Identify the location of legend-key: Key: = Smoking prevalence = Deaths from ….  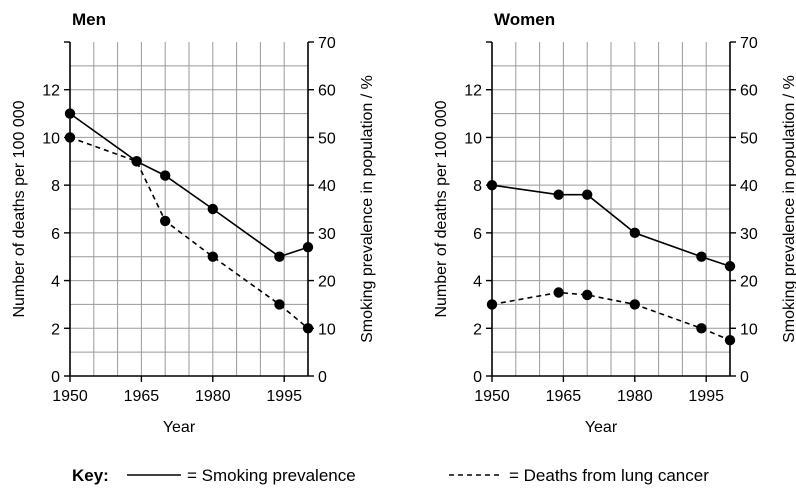
(390, 475).